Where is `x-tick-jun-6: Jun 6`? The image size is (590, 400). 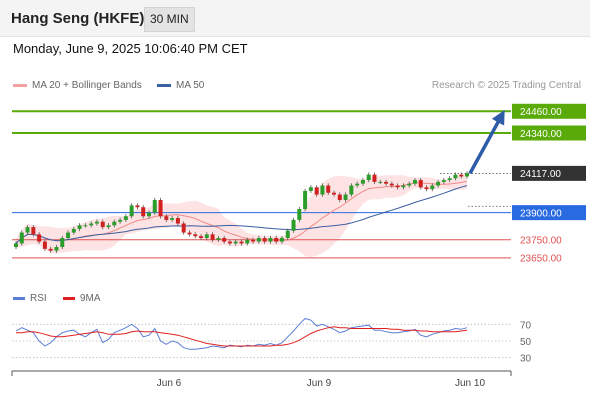
x-tick-jun-6: Jun 6 is located at coordinates (169, 383).